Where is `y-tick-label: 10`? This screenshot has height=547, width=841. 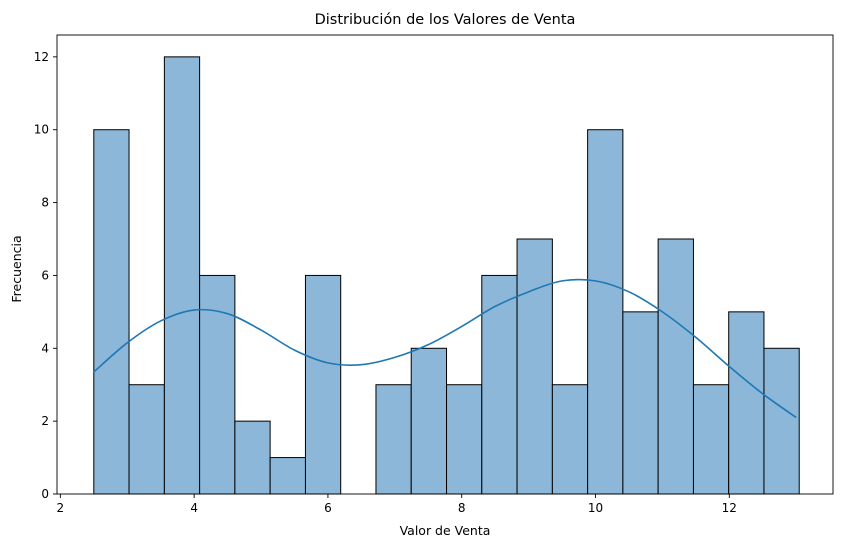 y-tick-label: 10 is located at coordinates (41, 130).